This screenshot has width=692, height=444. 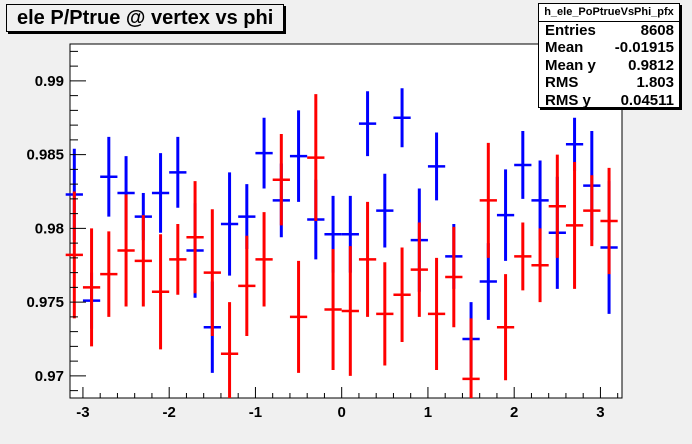 I want to click on stats-value: 0.9812, so click(x=651, y=65).